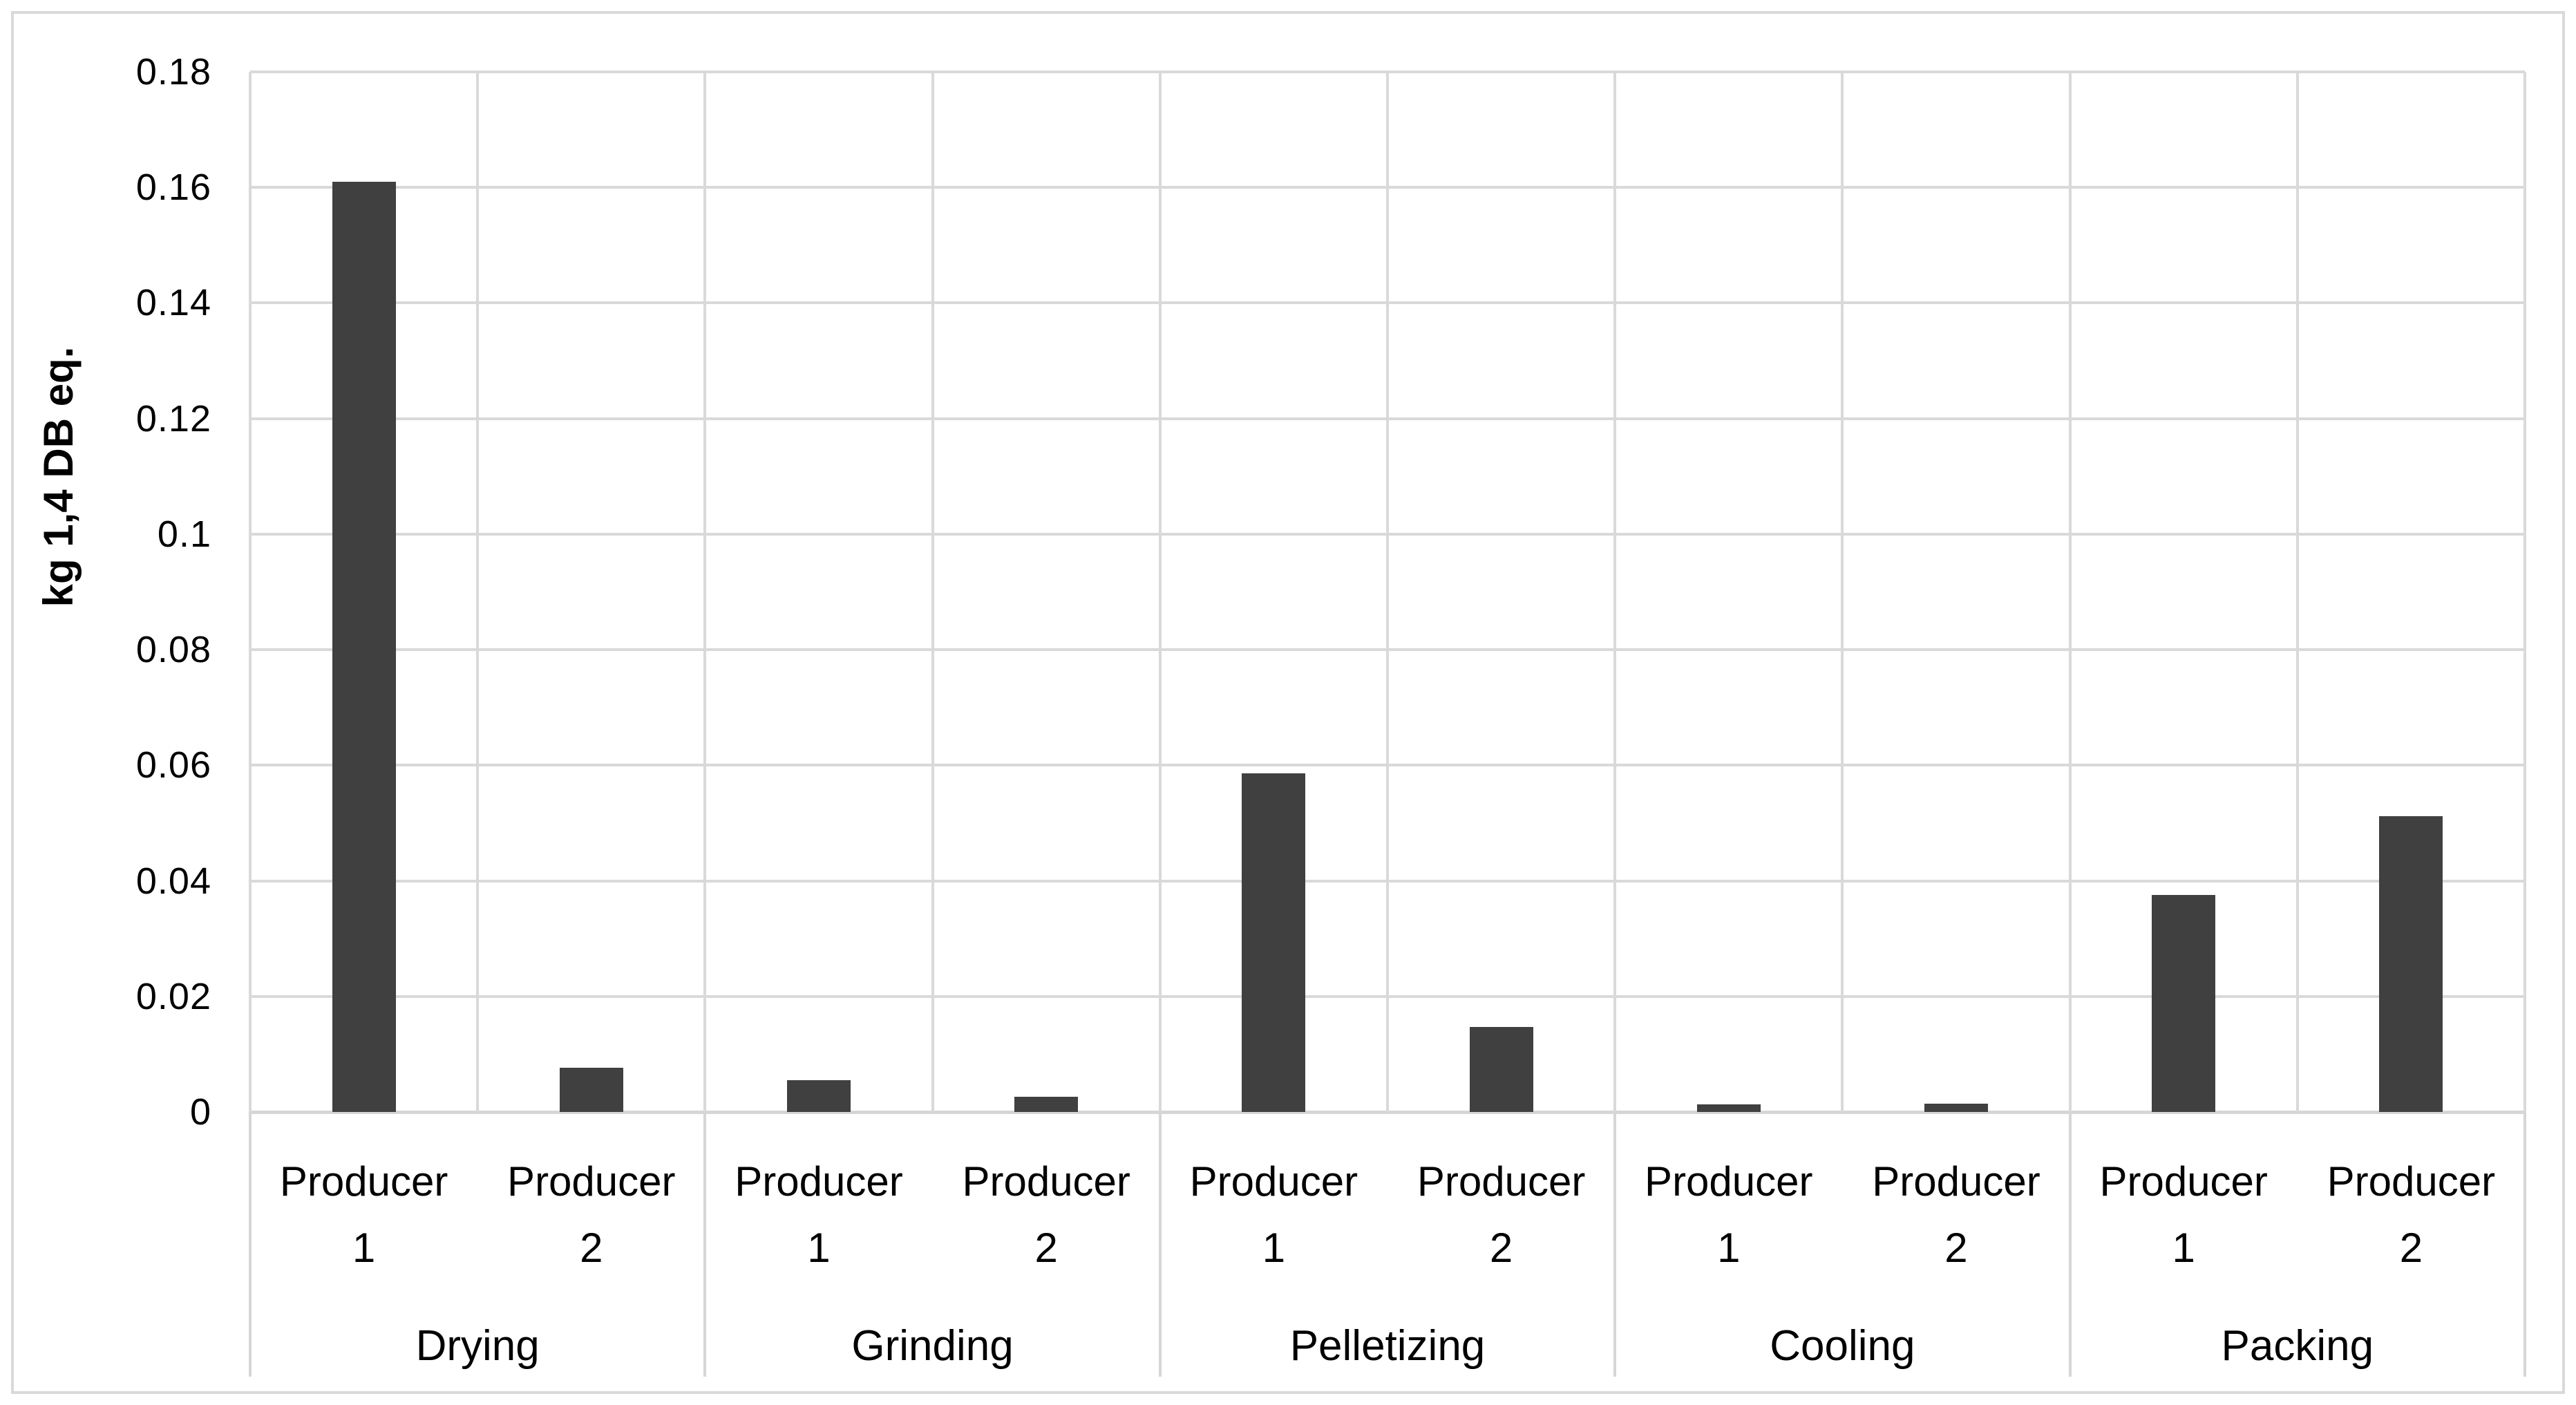 This screenshot has width=2576, height=1405. I want to click on y-tick-label: 0.08, so click(173, 650).